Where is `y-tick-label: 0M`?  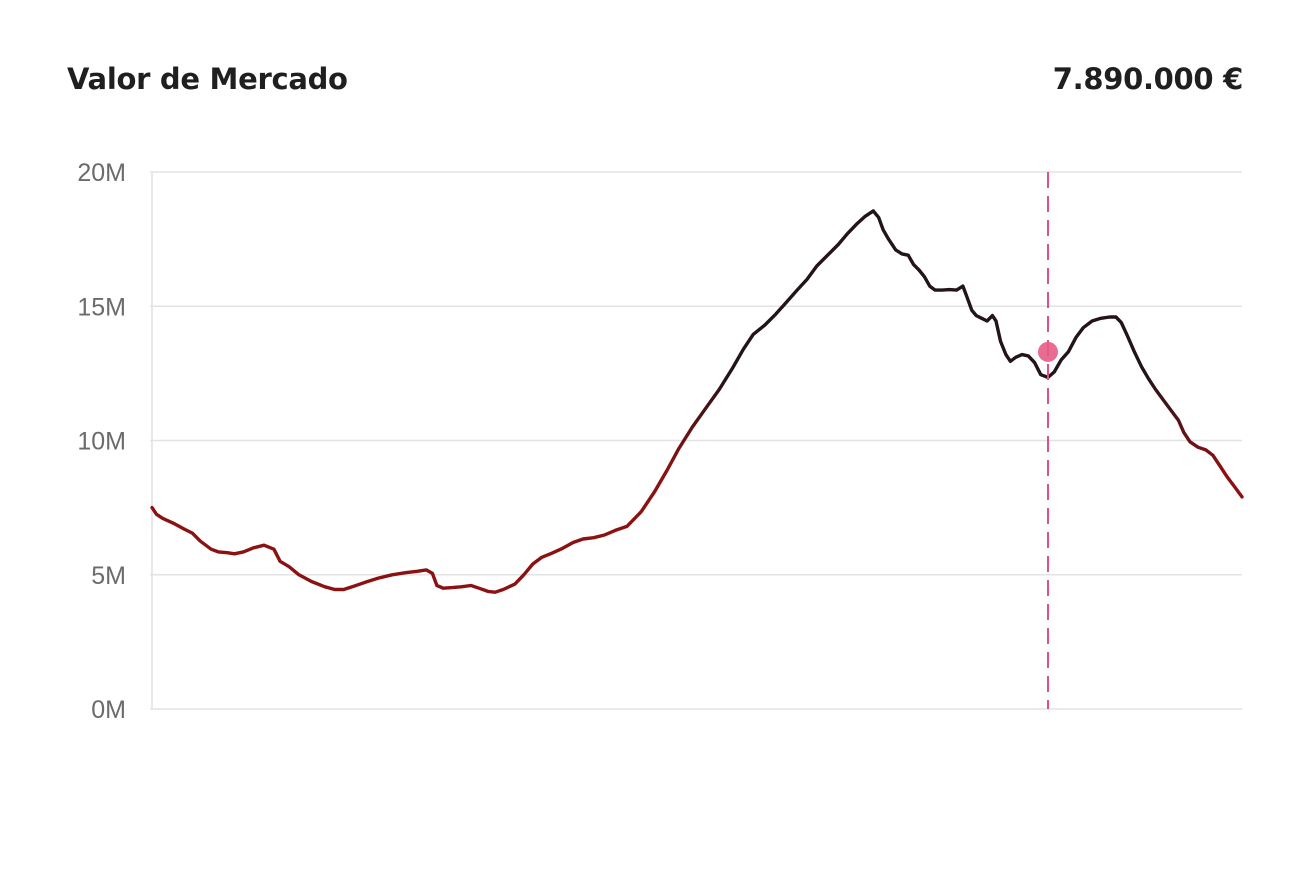 y-tick-label: 0M is located at coordinates (108, 710).